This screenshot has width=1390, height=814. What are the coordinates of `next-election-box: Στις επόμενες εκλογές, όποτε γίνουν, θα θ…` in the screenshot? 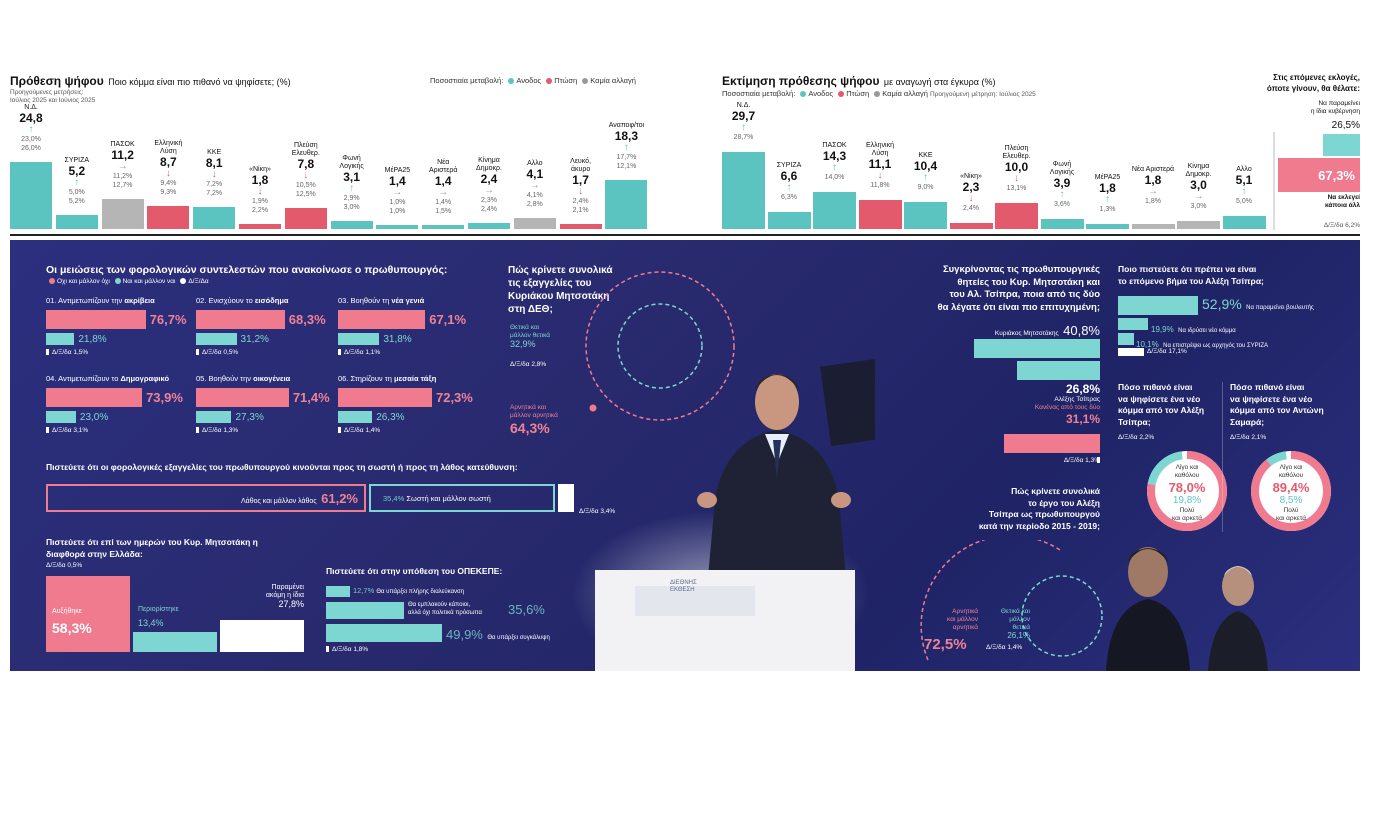 It's located at (1313, 151).